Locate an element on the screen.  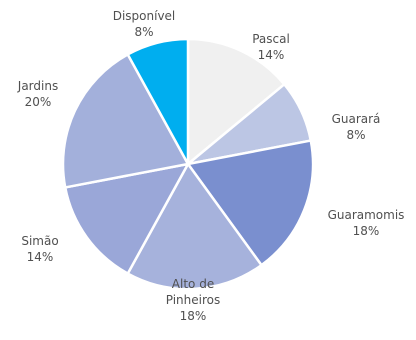
pie-slice-sim-o is located at coordinates (126, 218).